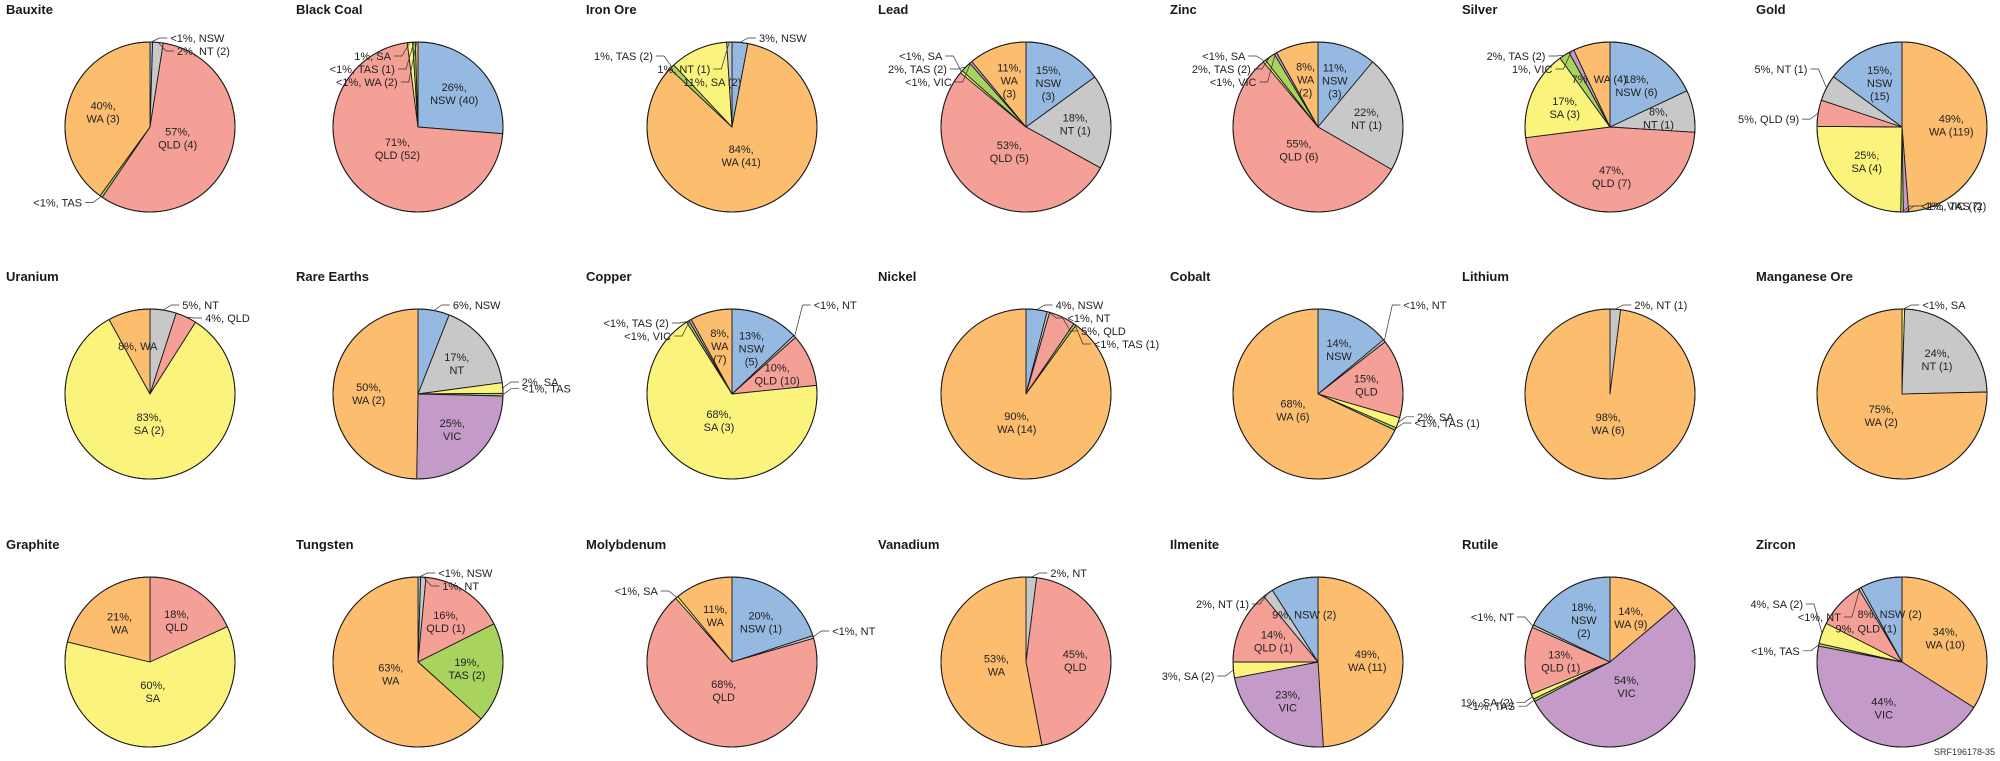 The width and height of the screenshot is (2000, 761). I want to click on slice-label: 11%, NSW (3), so click(1335, 82).